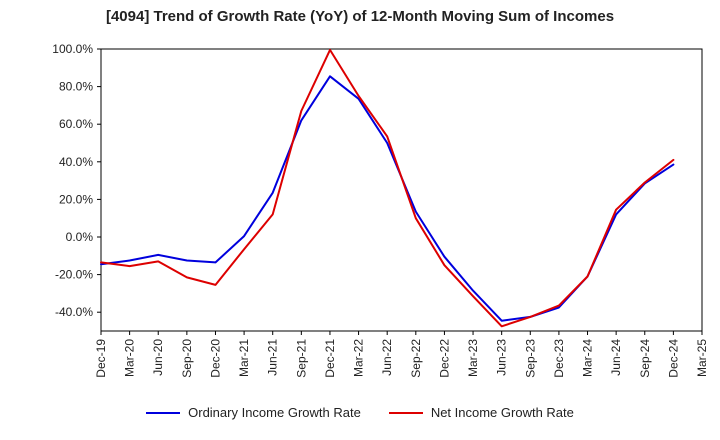  I want to click on y-tick-label: 80.0%, so click(76, 87).